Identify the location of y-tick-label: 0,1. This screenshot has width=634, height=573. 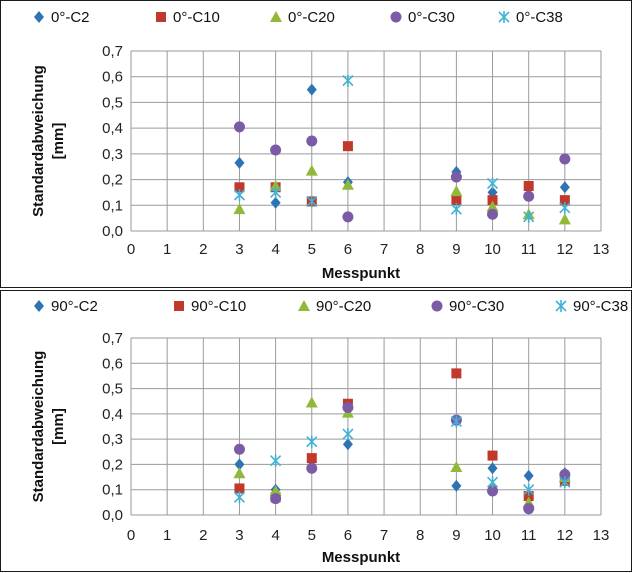
(112, 205).